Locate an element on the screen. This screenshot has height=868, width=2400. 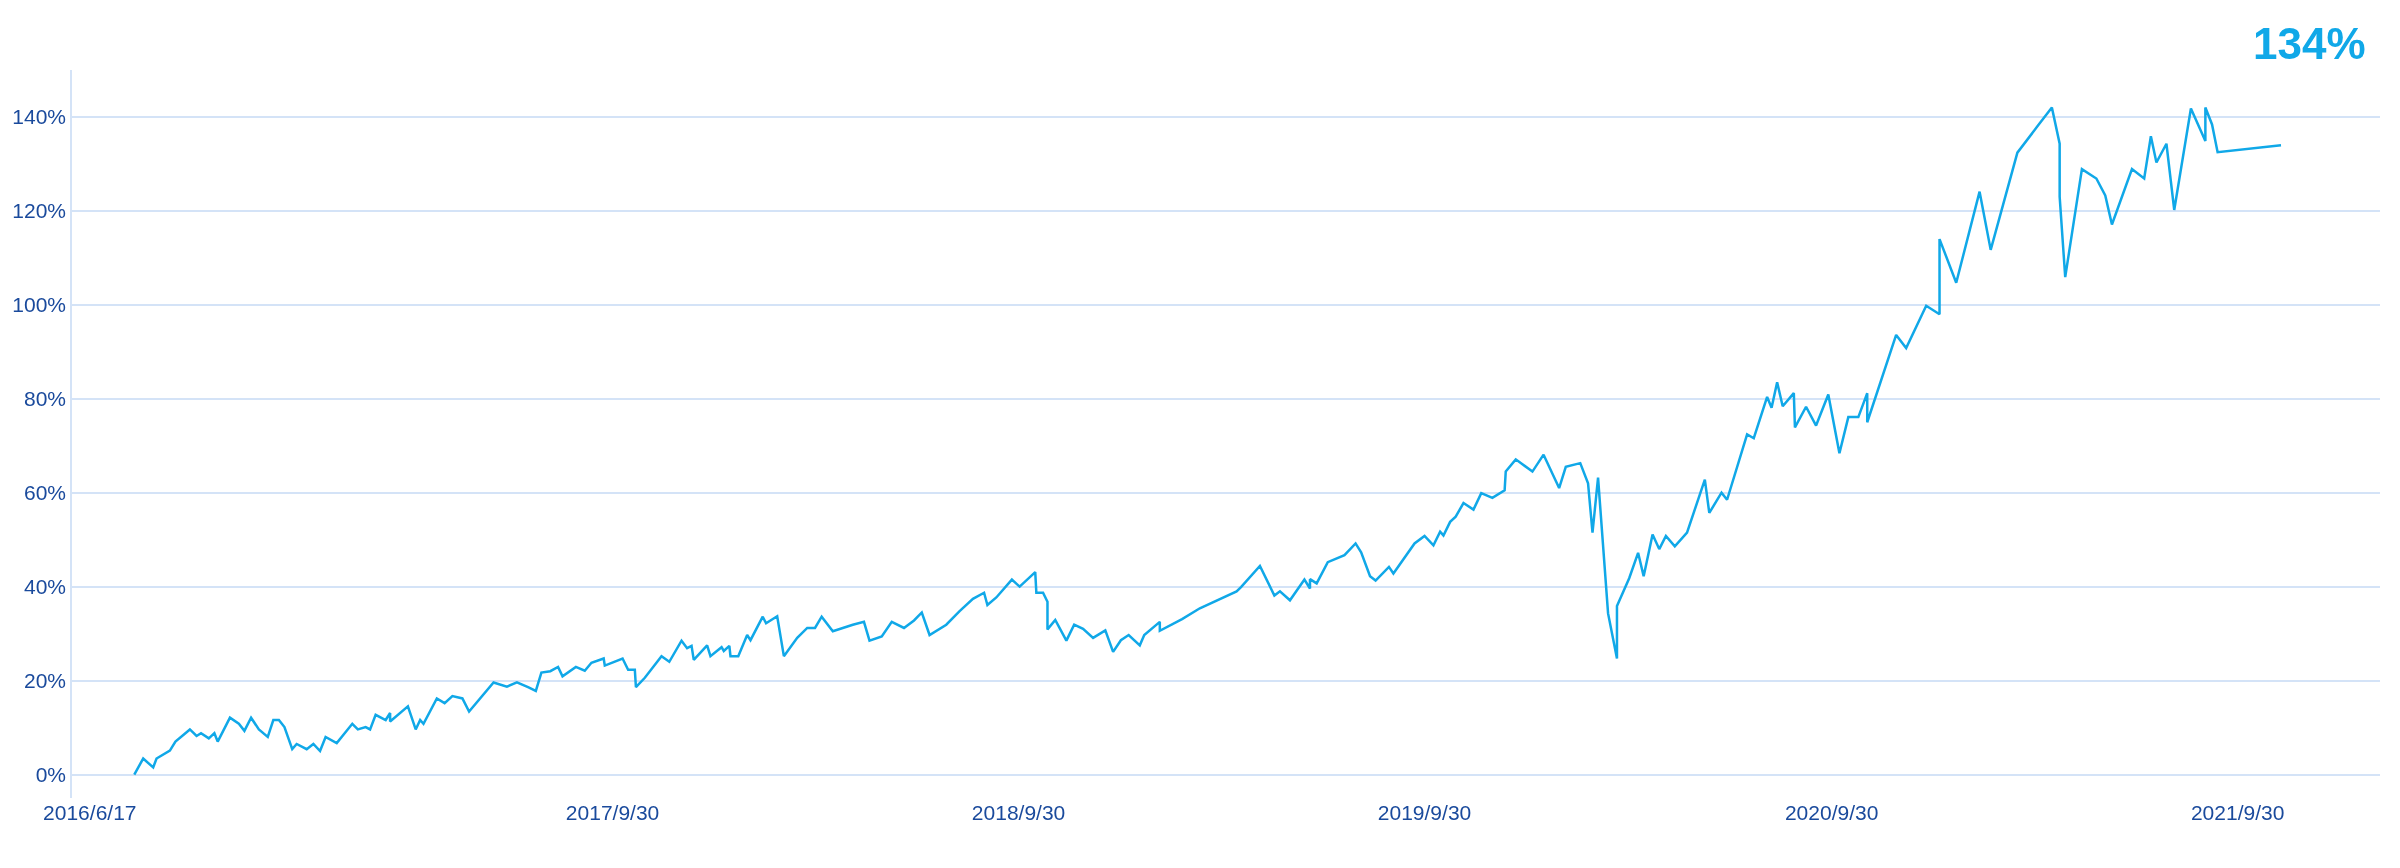
y-tick-label: 60% is located at coordinates (45, 493).